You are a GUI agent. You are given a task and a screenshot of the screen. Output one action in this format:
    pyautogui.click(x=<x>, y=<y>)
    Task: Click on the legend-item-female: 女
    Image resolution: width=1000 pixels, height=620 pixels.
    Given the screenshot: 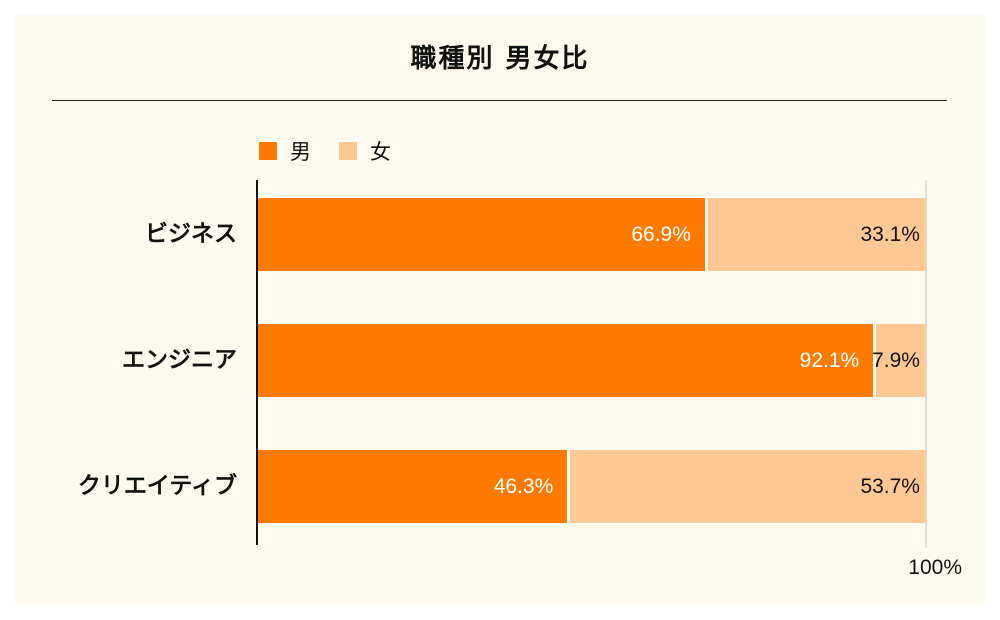 What is the action you would take?
    pyautogui.click(x=365, y=151)
    